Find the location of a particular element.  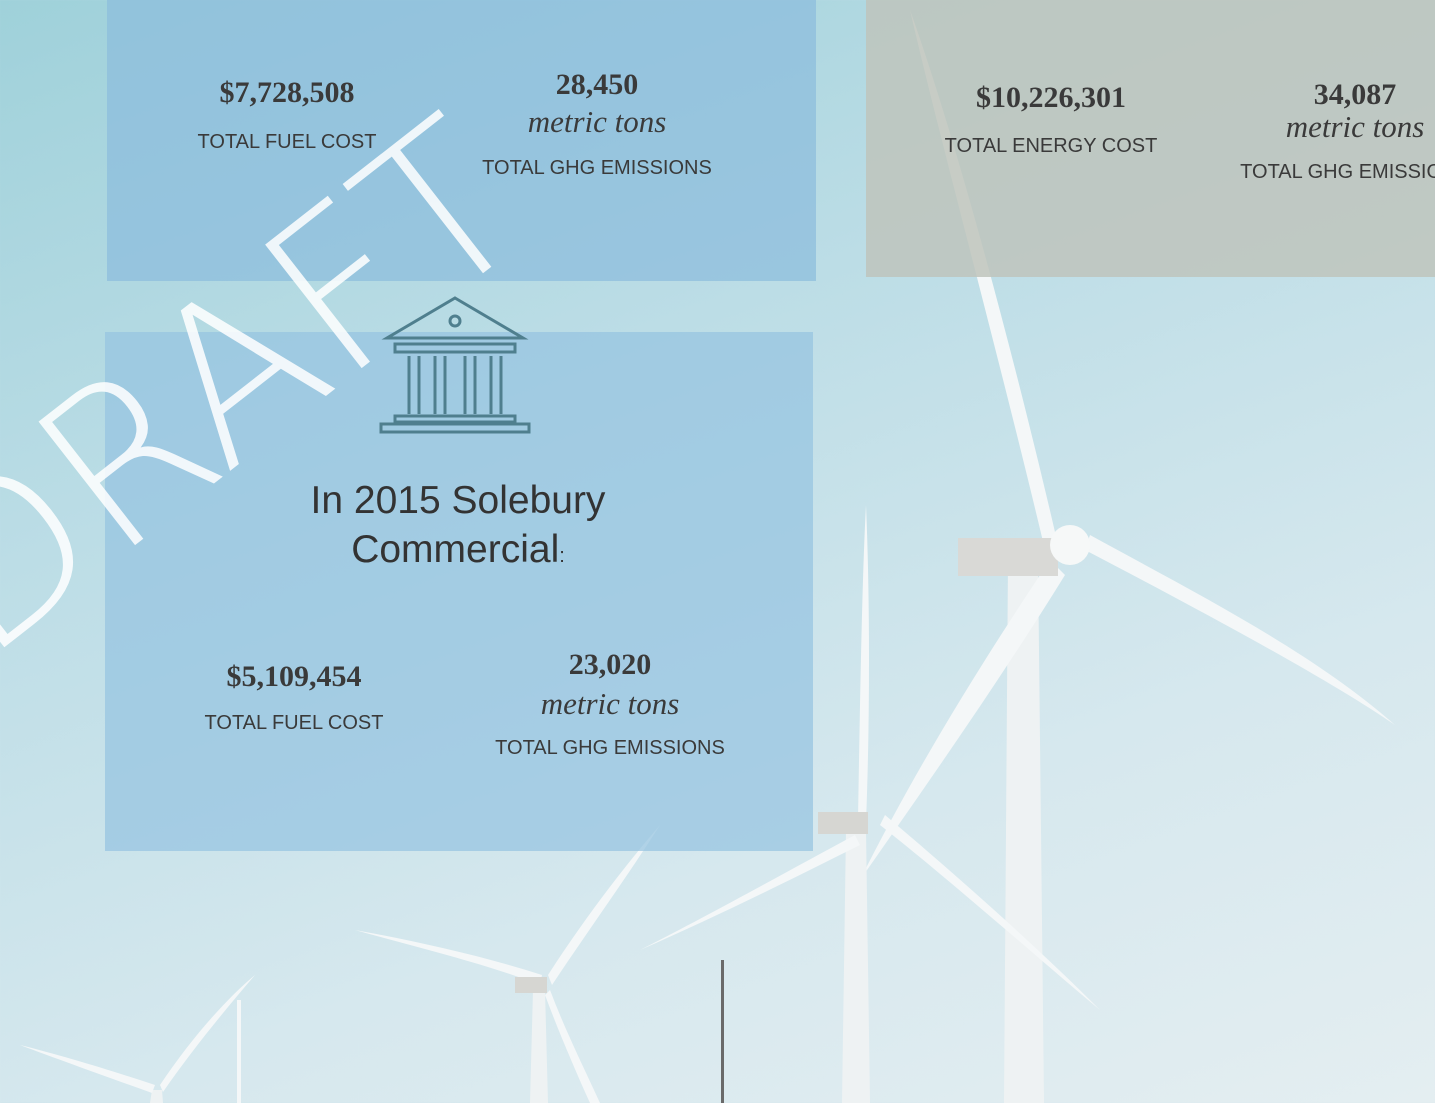

stat-value: 23,020 is located at coordinates (610, 664).